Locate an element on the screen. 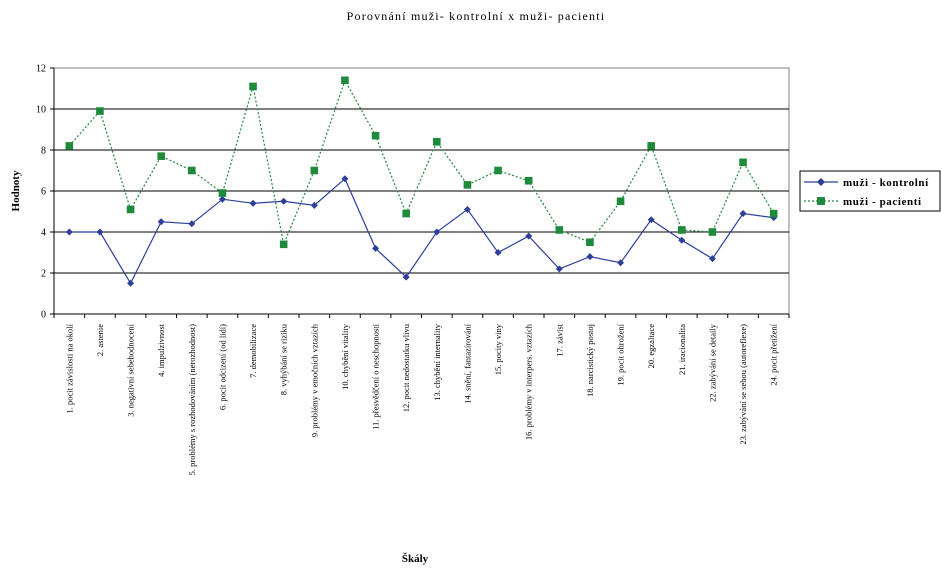  x-category-label: 13. chybění internality is located at coordinates (437, 361).